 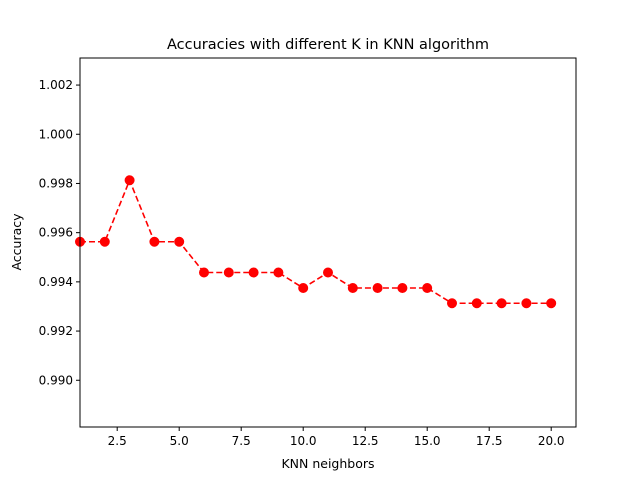 What do you see at coordinates (327, 463) in the screenshot?
I see `x-axis-label: KNN neighbors` at bounding box center [327, 463].